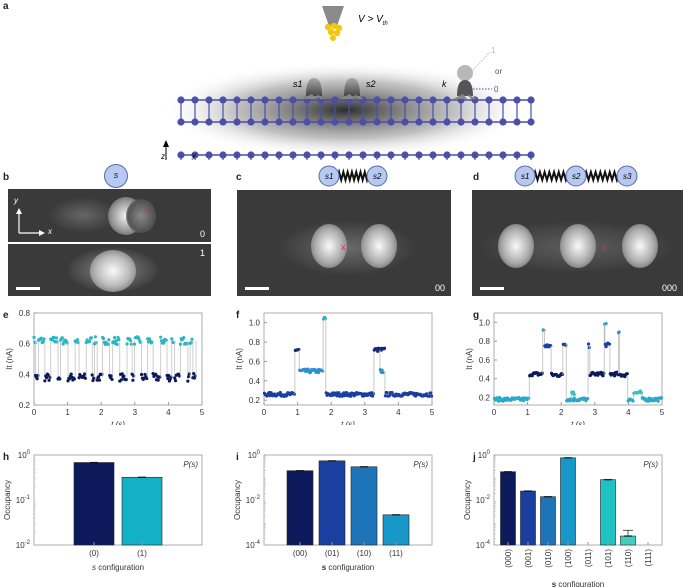 This screenshot has width=685, height=587. Describe the element at coordinates (364, 553) in the screenshot. I see `x-tick-label: (10)` at that location.